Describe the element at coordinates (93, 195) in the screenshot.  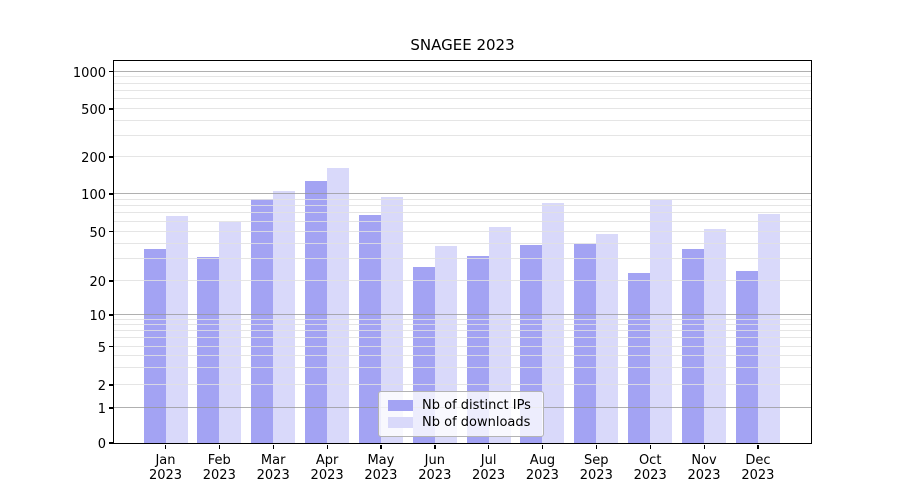
I see `y-axis-tick-label: 100` at that location.